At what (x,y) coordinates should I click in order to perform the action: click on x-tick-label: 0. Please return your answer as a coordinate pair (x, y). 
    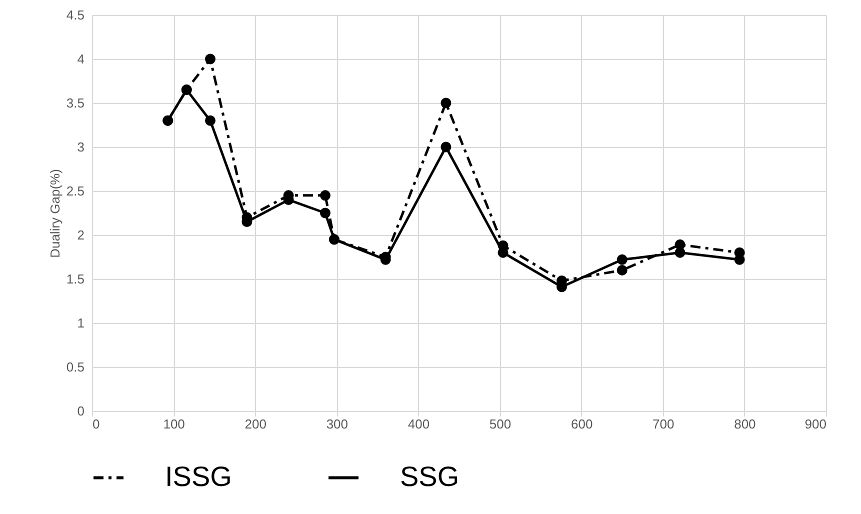
    Looking at the image, I should click on (96, 424).